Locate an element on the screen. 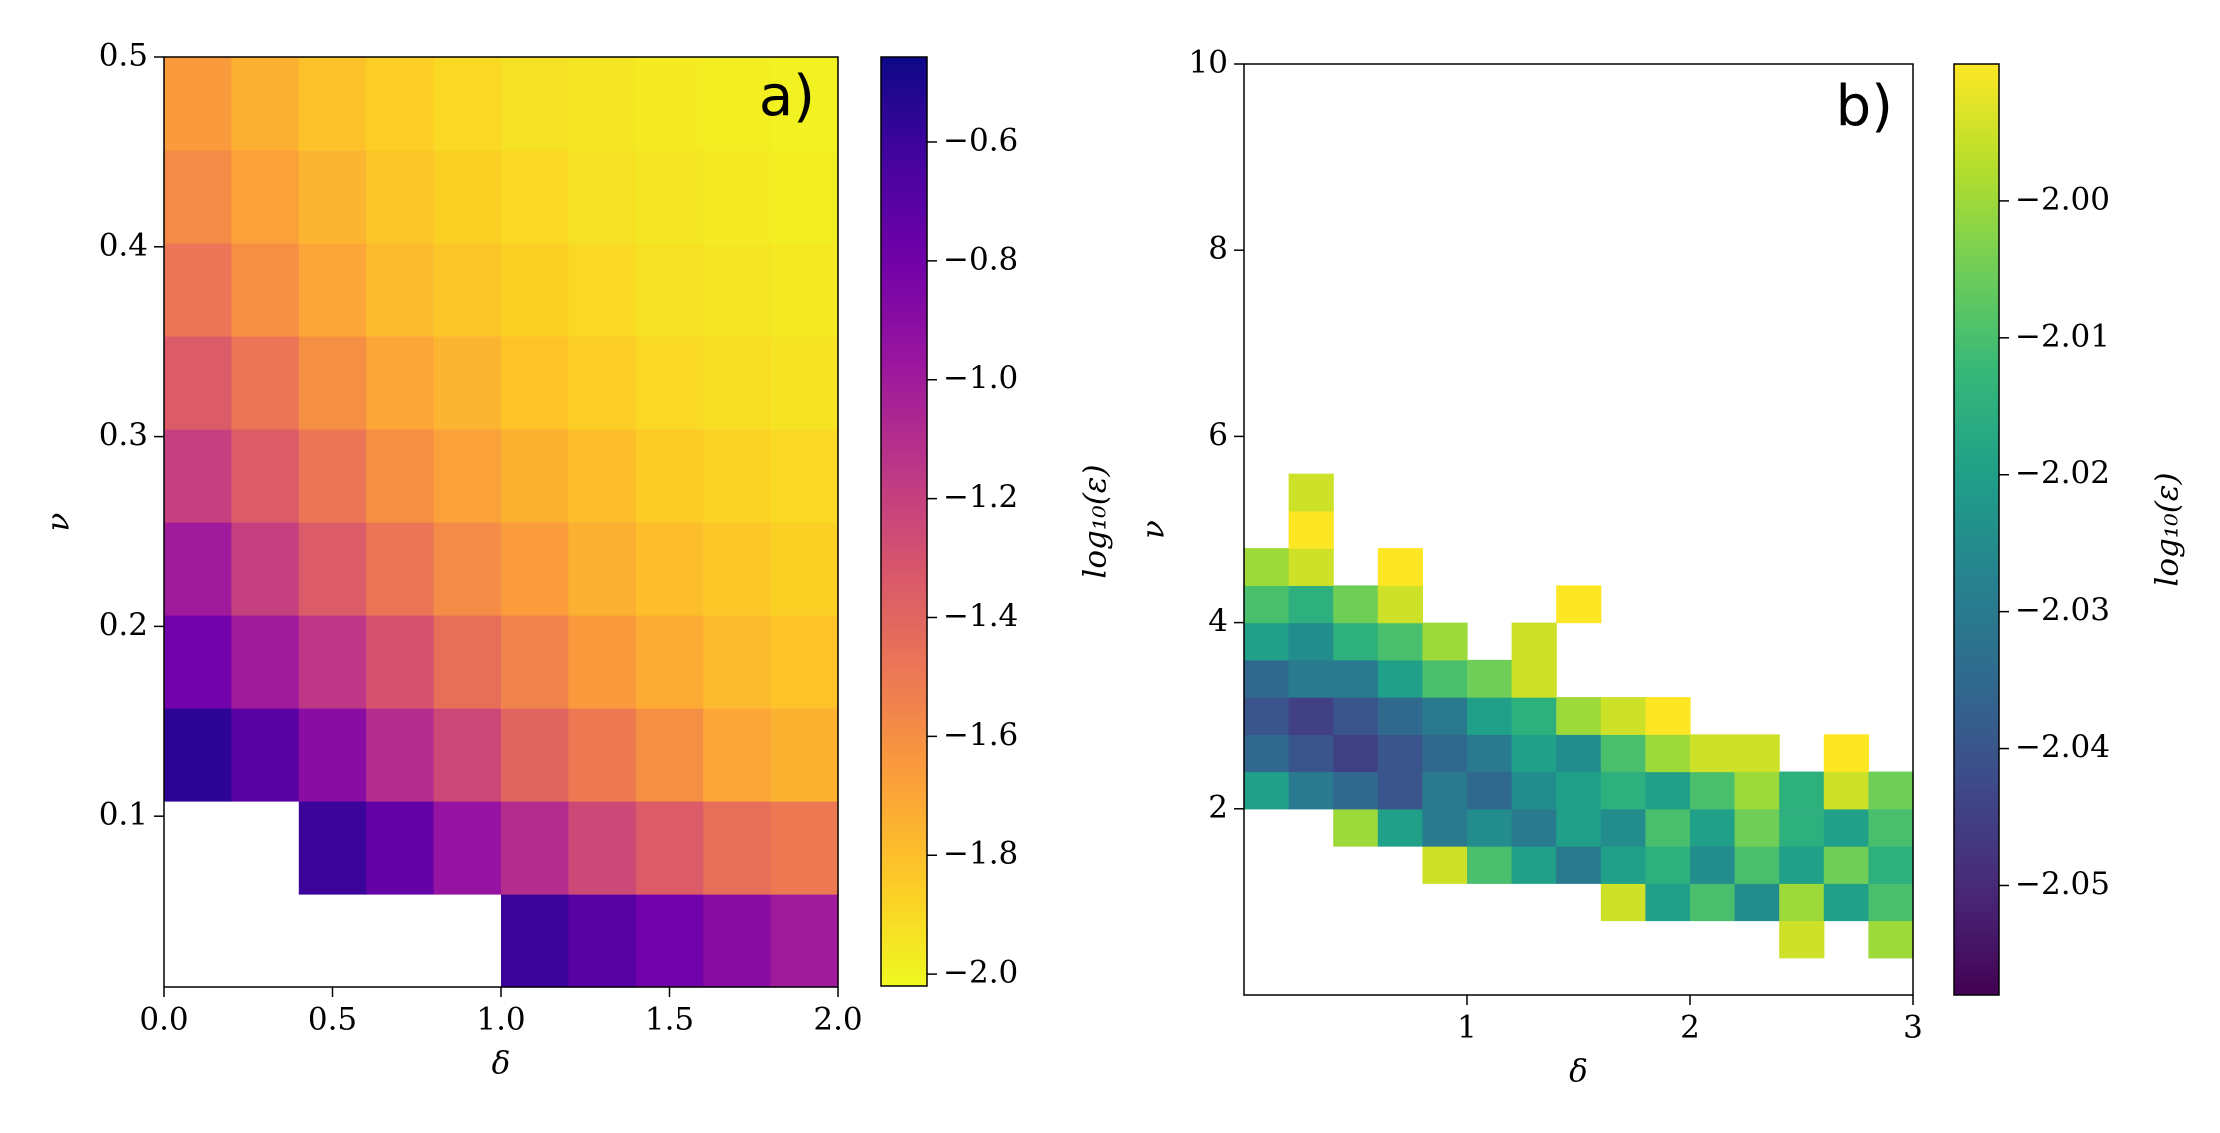 This screenshot has width=2220, height=1133. y-tick-label: 6 is located at coordinates (1218, 435).